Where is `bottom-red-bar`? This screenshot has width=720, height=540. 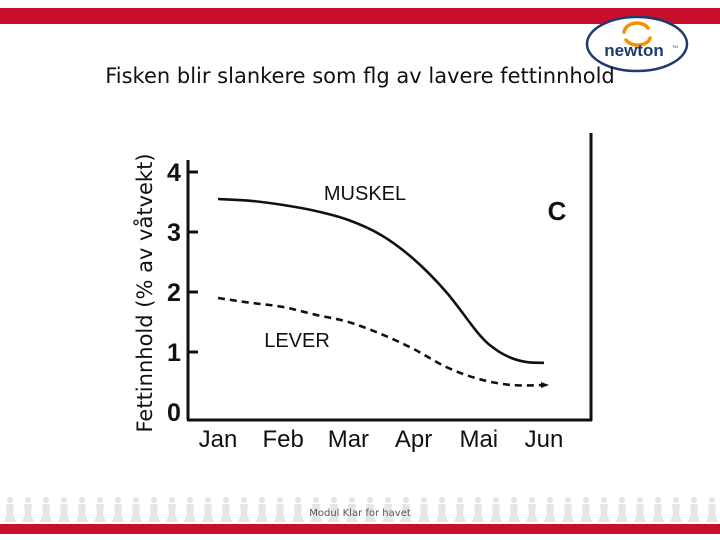 bottom-red-bar is located at coordinates (360, 529).